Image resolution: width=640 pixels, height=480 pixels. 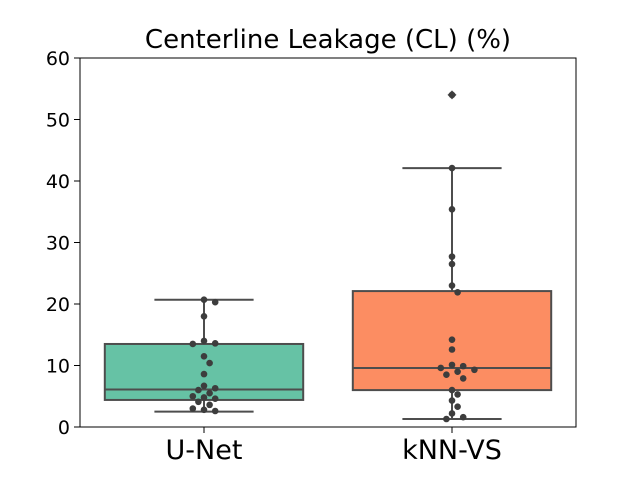 I want to click on y-tick-label: 20, so click(x=58, y=305).